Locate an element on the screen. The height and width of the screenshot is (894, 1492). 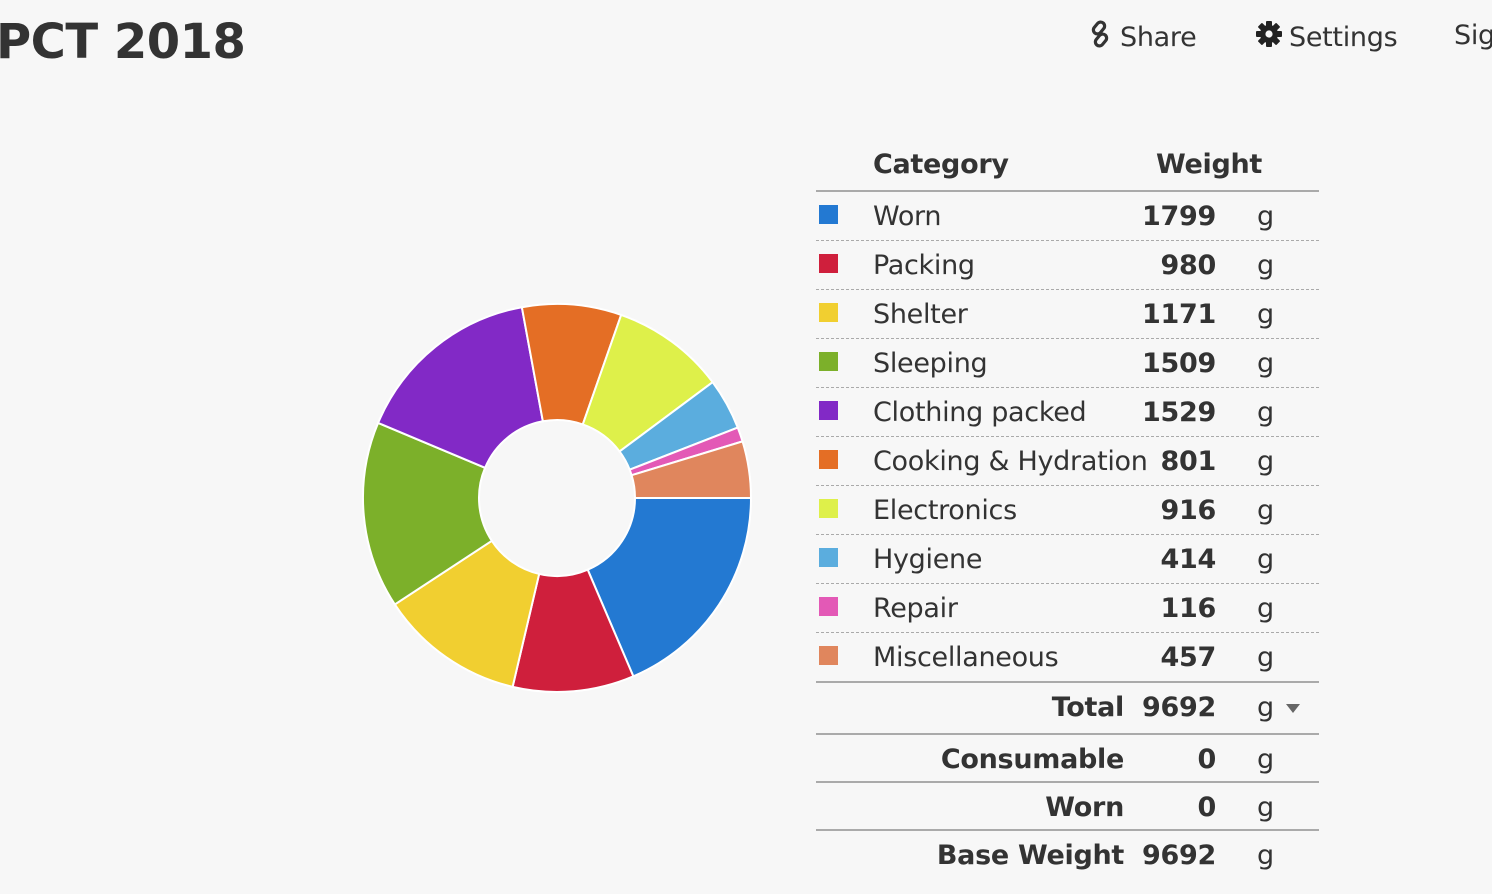
category-row: Worn 1799 g is located at coordinates (1067, 216).